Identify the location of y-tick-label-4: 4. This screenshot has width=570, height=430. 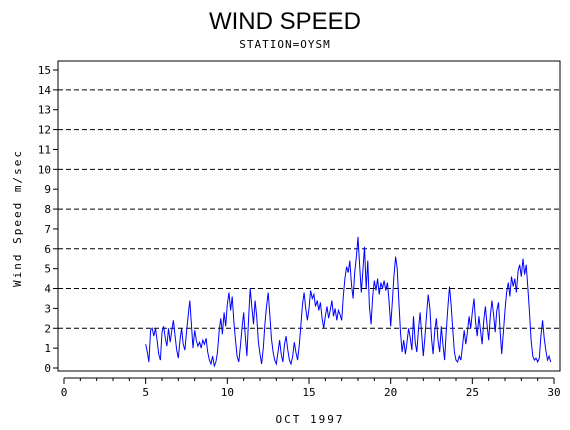
(47, 289).